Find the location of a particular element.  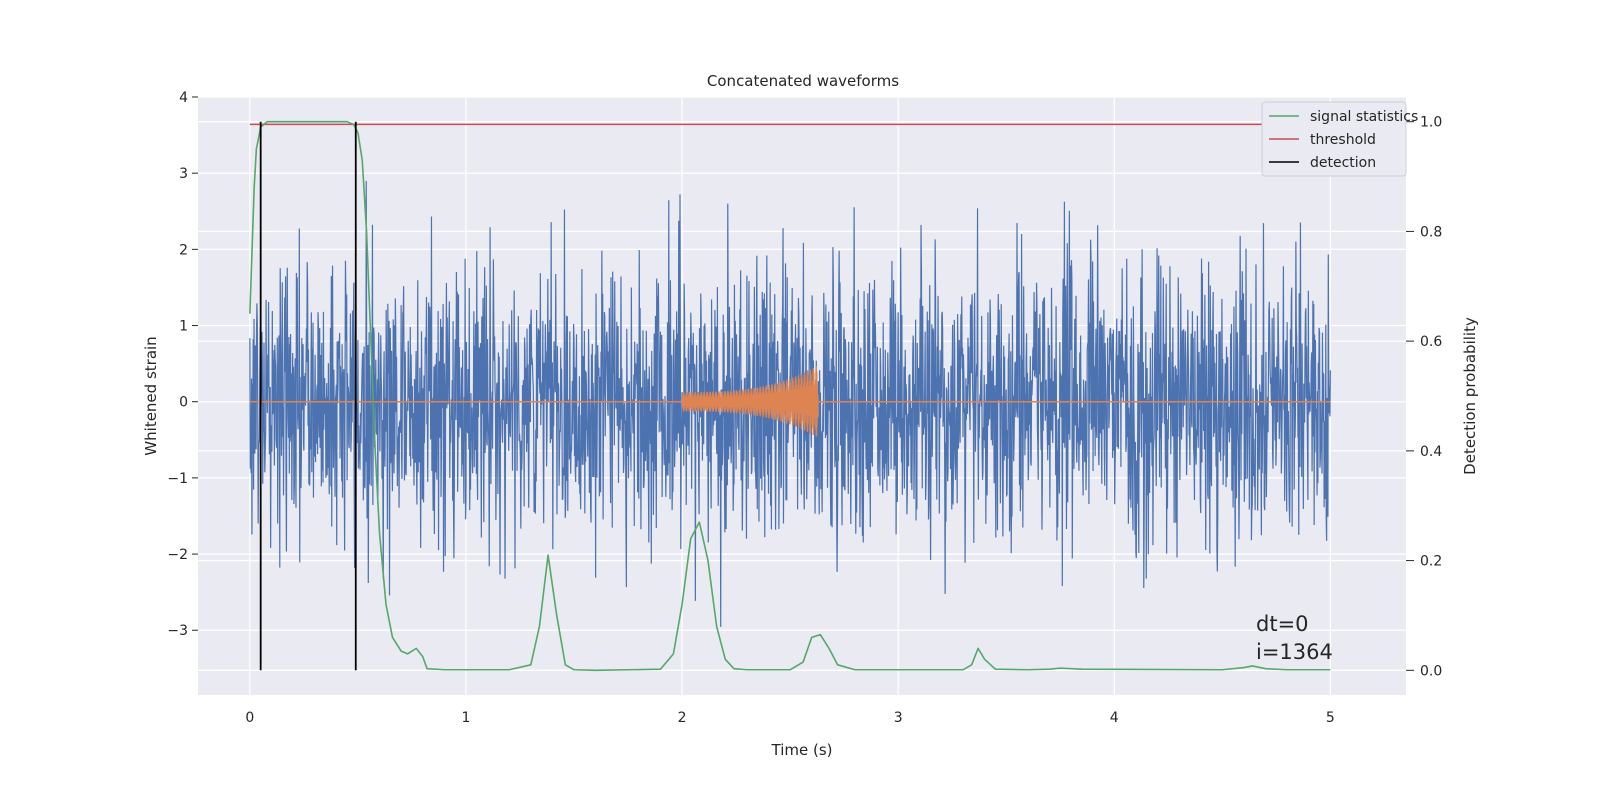

y2-axis-label: Detection probability is located at coordinates (1470, 396).